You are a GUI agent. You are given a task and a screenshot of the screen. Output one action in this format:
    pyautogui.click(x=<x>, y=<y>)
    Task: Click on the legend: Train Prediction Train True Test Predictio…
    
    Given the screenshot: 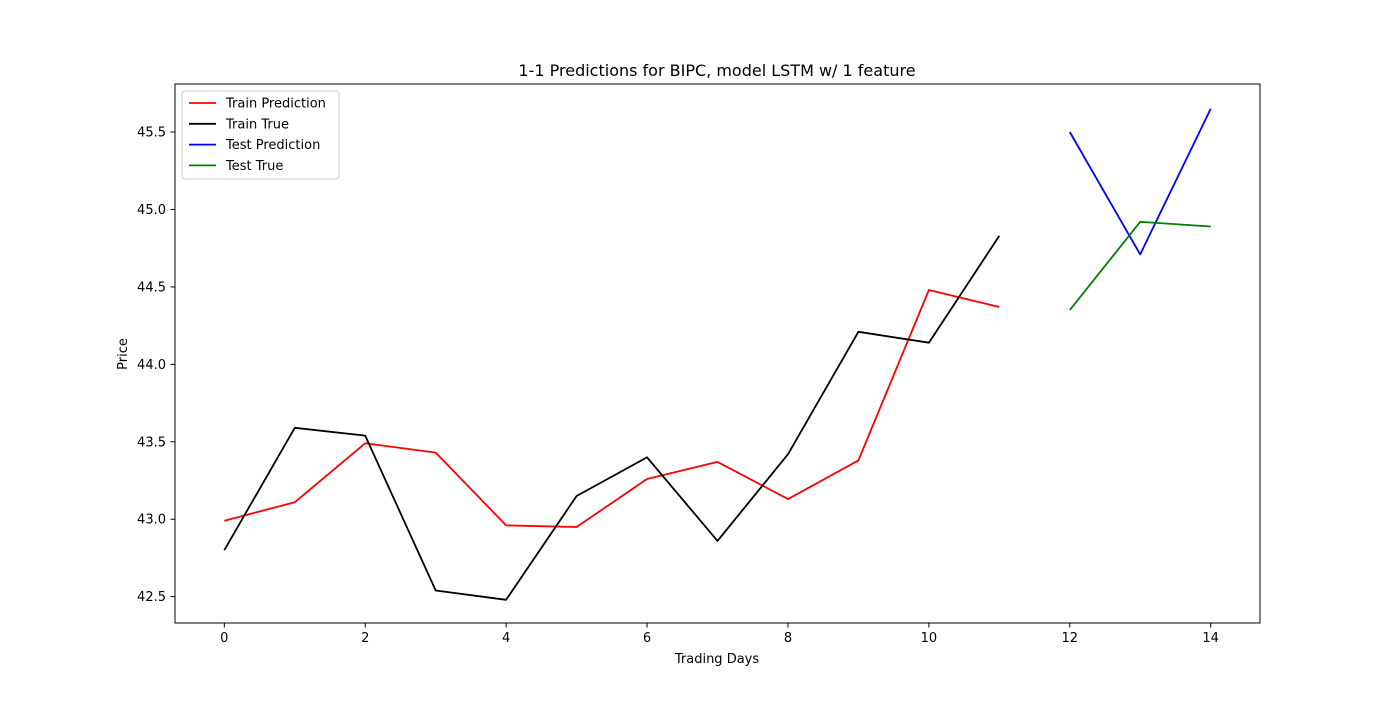 What is the action you would take?
    pyautogui.click(x=260, y=135)
    